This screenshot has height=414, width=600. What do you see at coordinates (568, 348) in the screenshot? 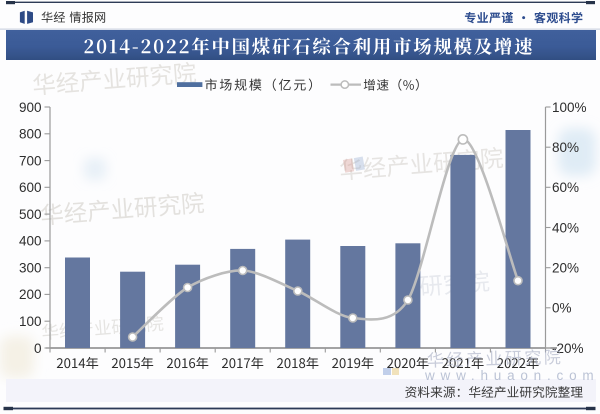
I see `svg-text: -20%` at bounding box center [568, 348].